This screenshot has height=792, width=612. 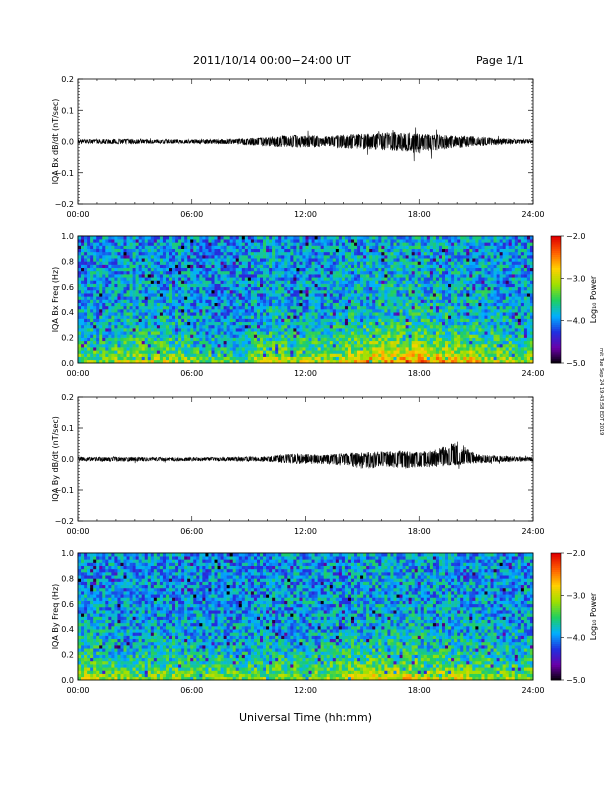 I want to click on y-tick-label: 0.8, so click(x=67, y=261).